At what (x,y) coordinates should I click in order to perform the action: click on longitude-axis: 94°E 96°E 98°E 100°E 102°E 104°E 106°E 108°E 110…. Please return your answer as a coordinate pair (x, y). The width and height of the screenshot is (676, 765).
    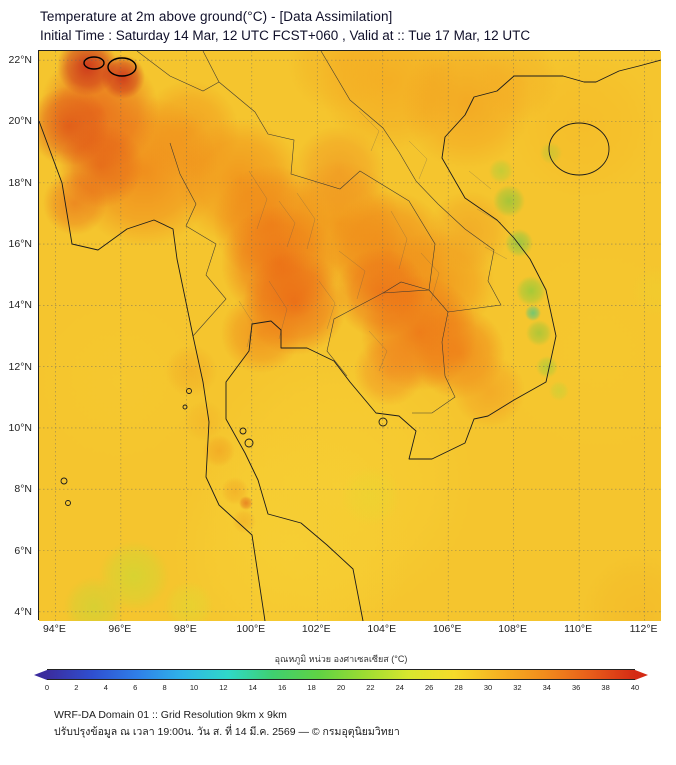
    Looking at the image, I should click on (349, 628).